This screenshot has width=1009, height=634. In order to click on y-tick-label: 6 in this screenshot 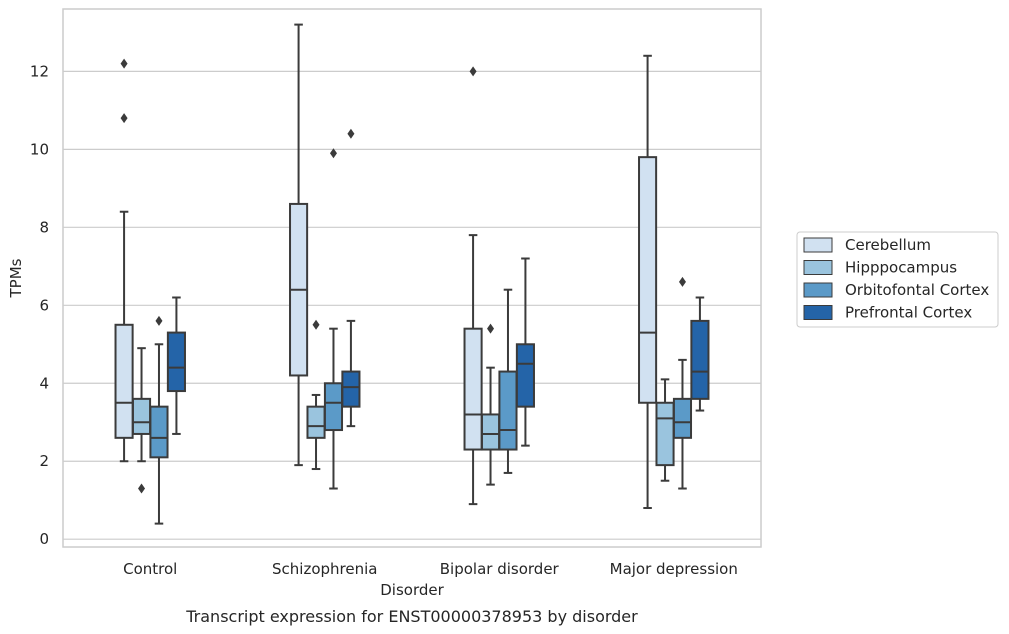, I will do `click(44, 305)`.